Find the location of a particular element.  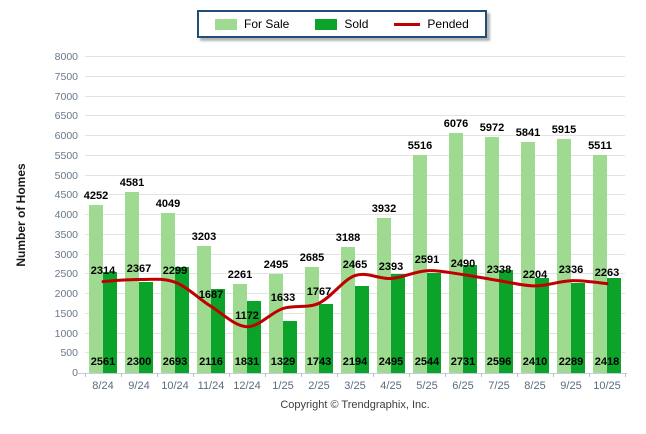

pended-line is located at coordinates (355, 299).